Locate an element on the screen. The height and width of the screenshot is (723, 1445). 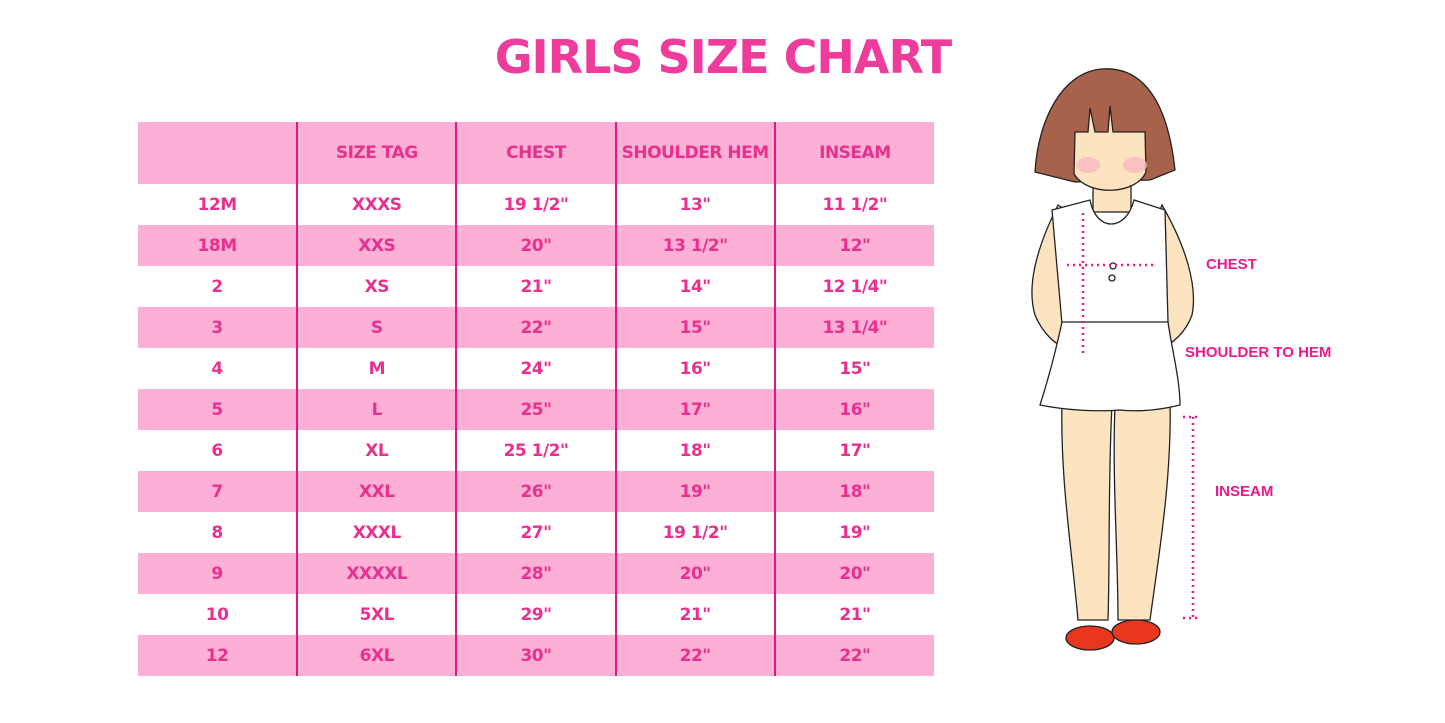
table-cell: 6XL is located at coordinates (376, 655).